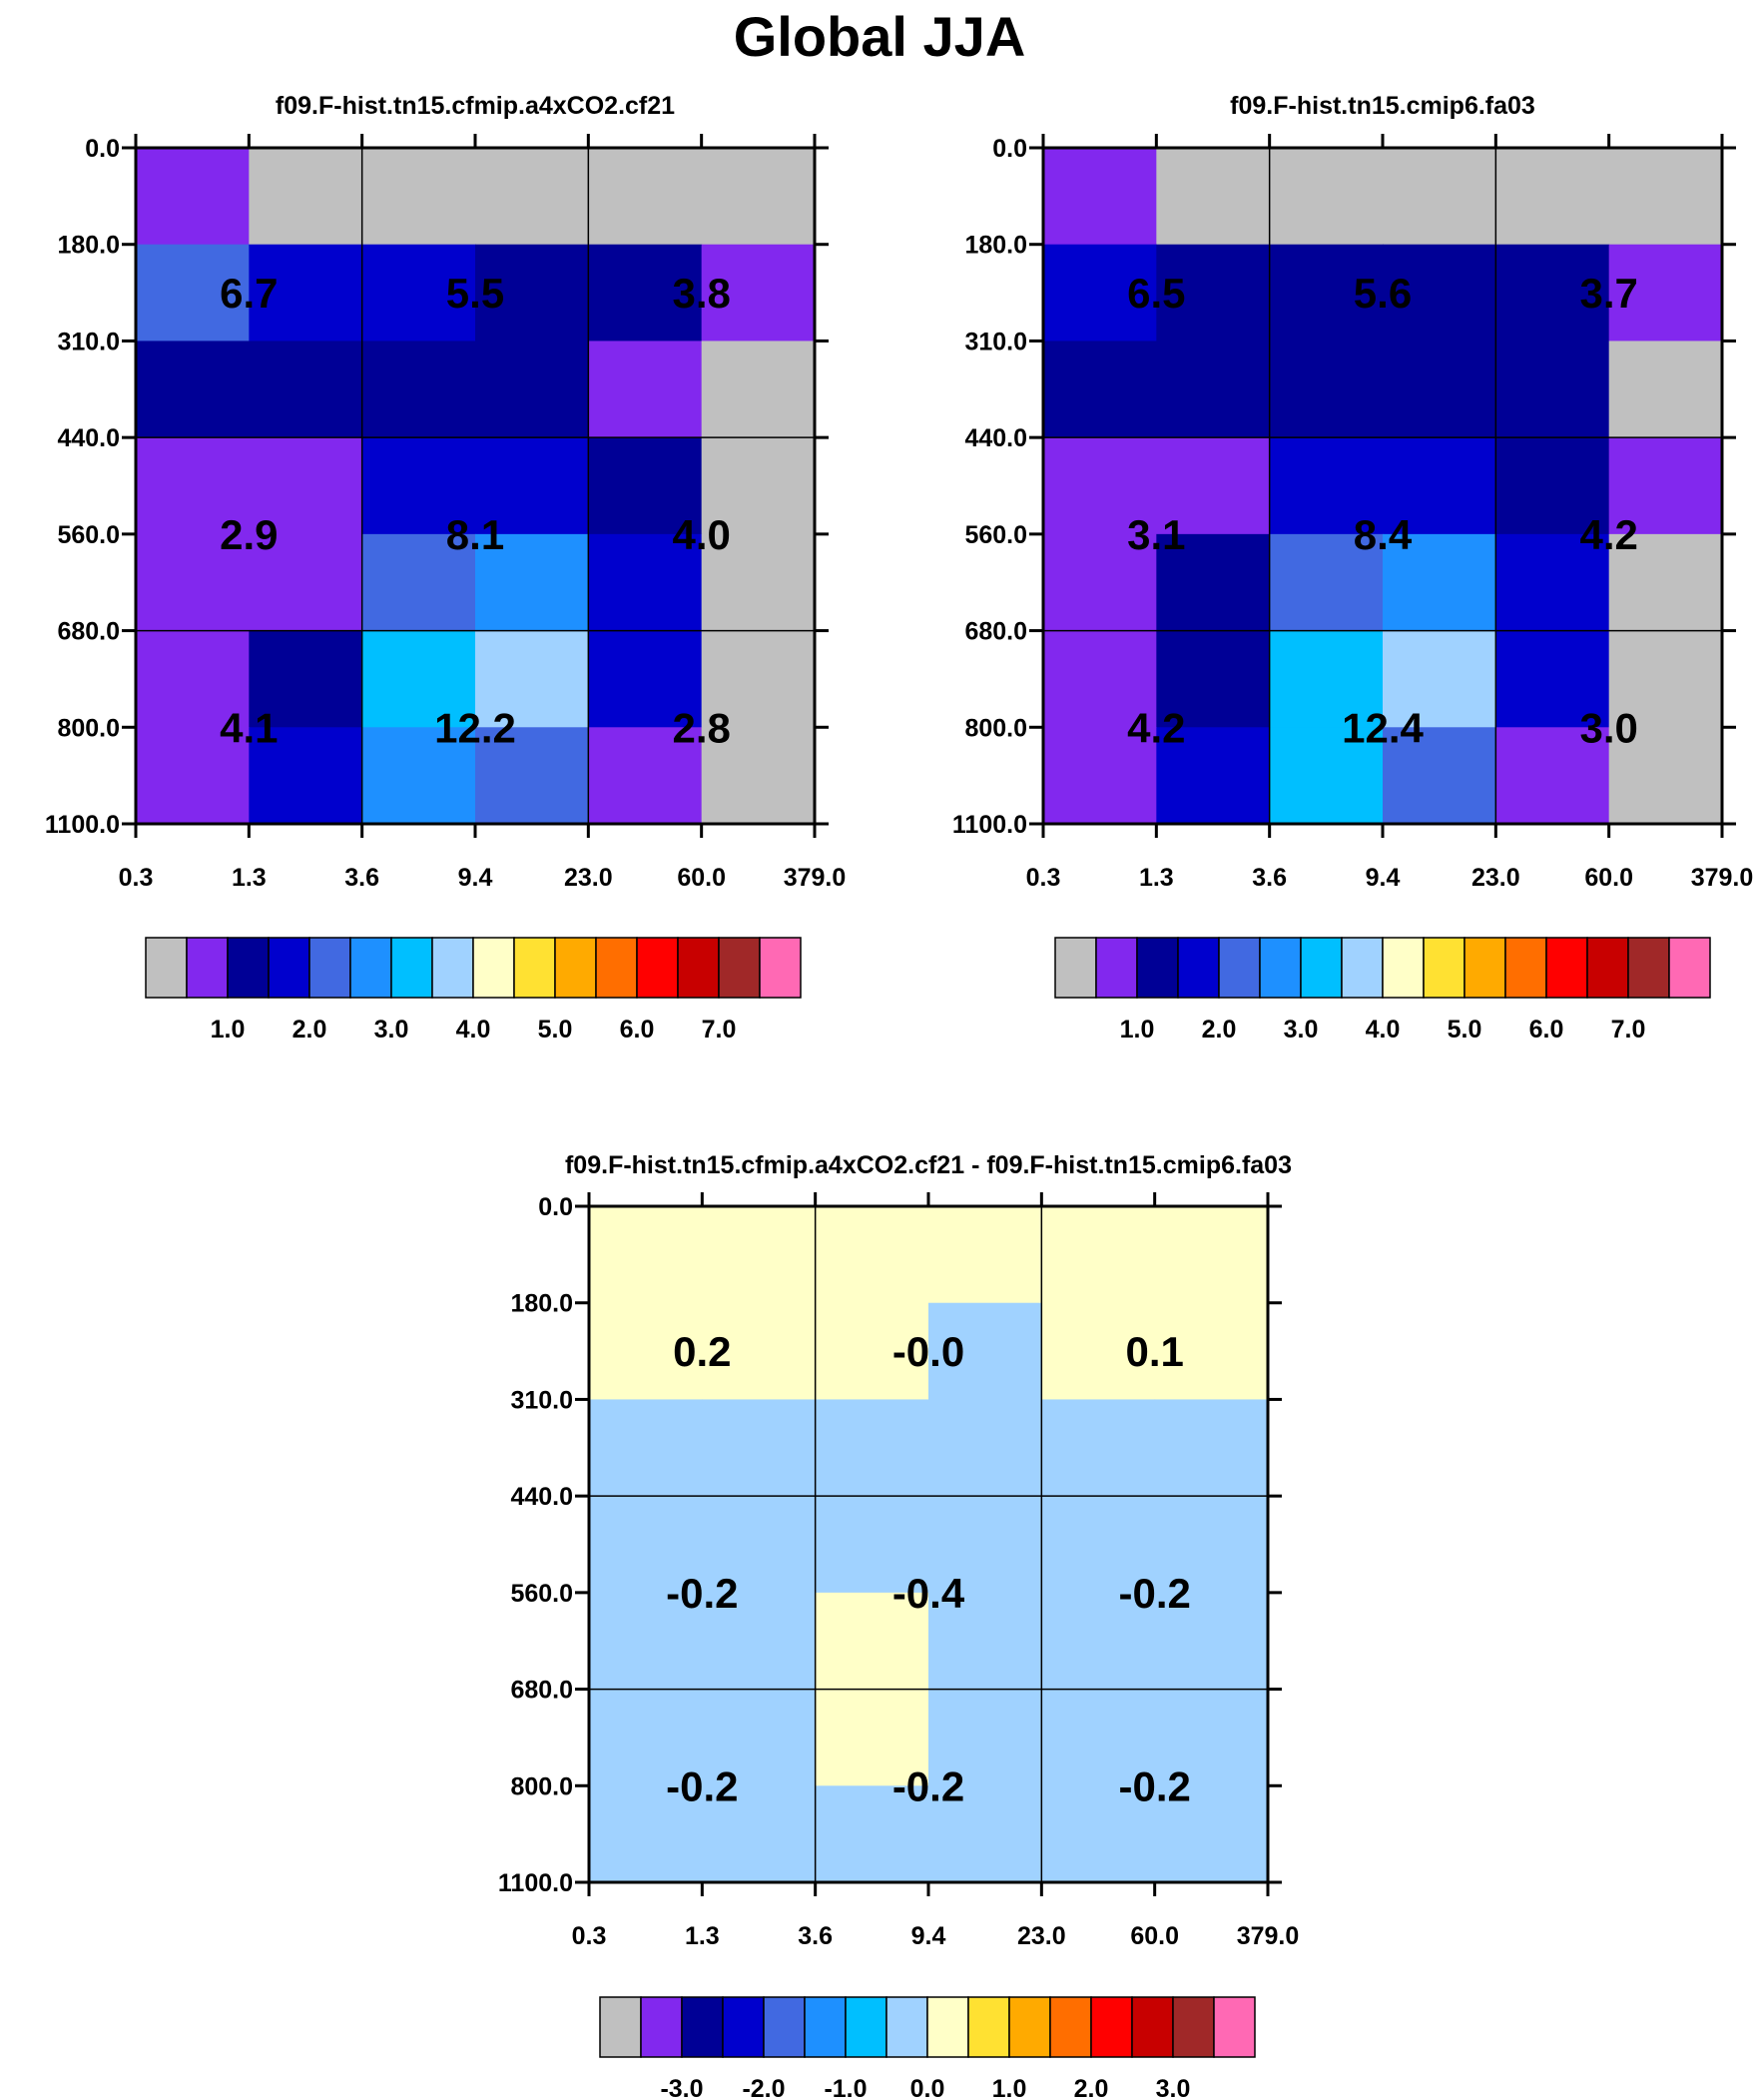  What do you see at coordinates (249, 293) in the screenshot?
I see `data-label: 6.7` at bounding box center [249, 293].